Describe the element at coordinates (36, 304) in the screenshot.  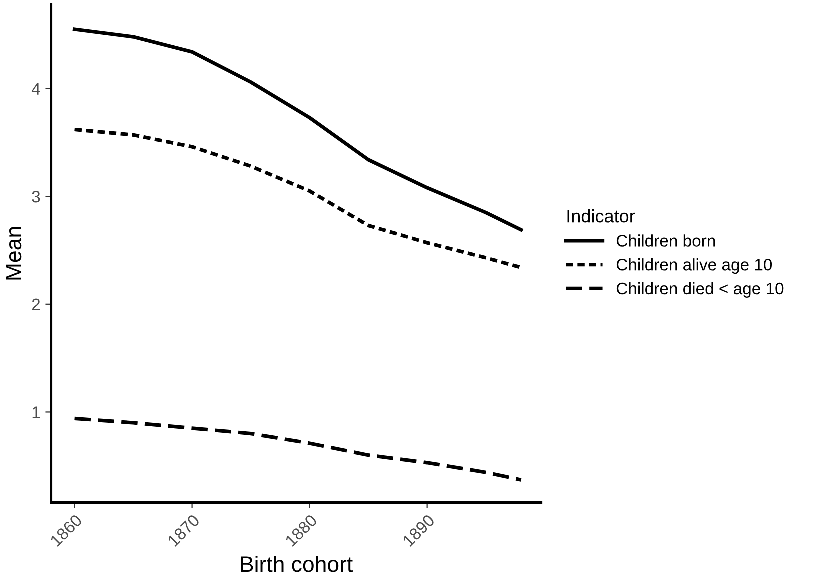
I see `y-tick-label: 2` at that location.